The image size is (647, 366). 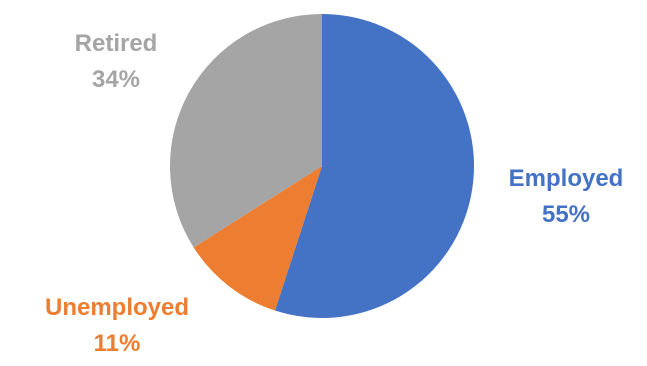 What do you see at coordinates (117, 307) in the screenshot?
I see `slice-category-unemployed: Unemployed` at bounding box center [117, 307].